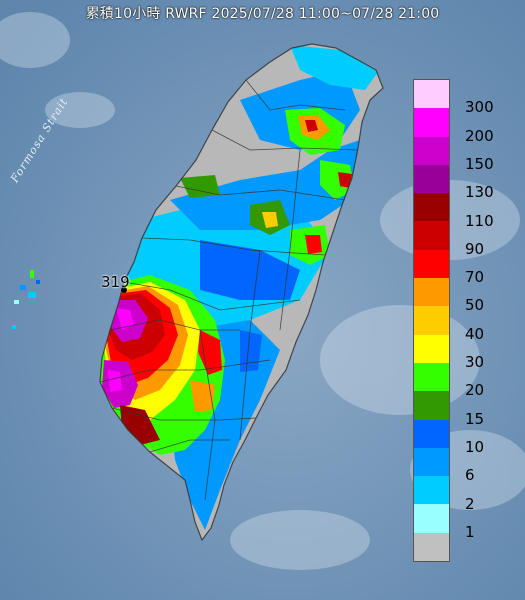 Image resolution: width=525 pixels, height=600 pixels. Describe the element at coordinates (115, 282) in the screenshot. I see `max-rainfall-label: 319` at that location.